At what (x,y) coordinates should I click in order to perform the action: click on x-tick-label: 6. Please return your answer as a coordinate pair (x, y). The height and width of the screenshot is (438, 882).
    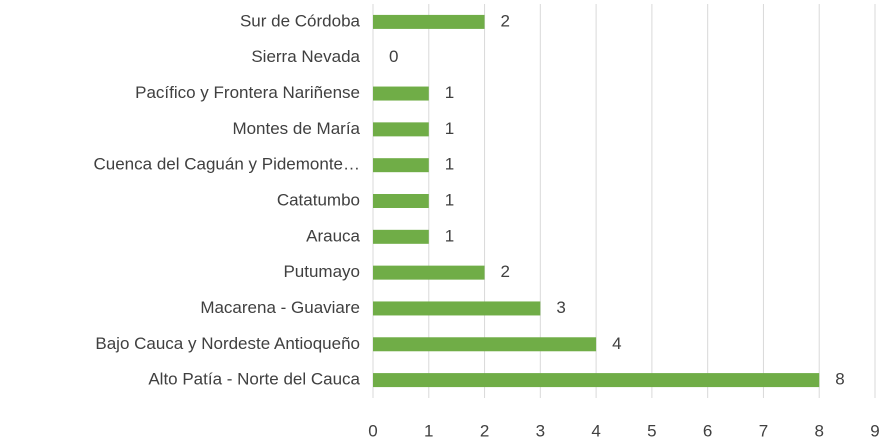
    Looking at the image, I should click on (707, 429).